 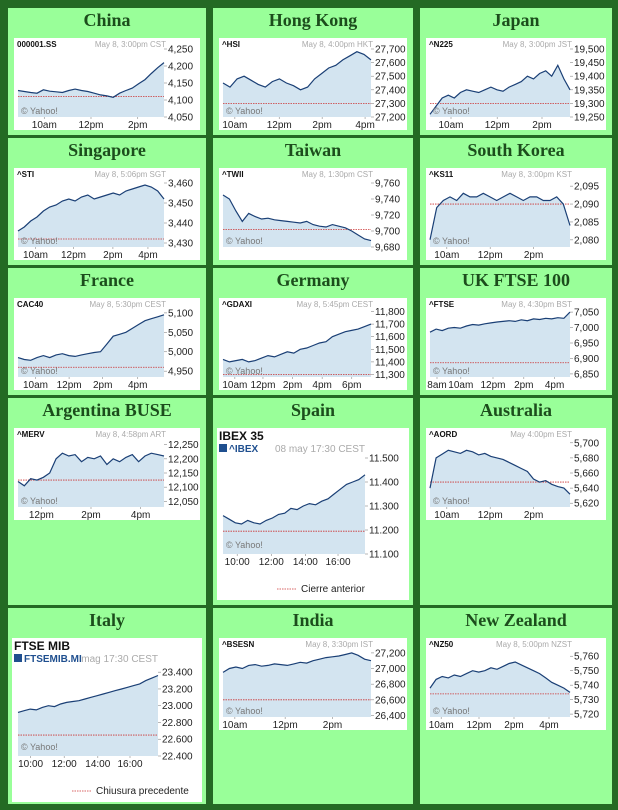 I want to click on market-title: Italy, so click(x=107, y=620).